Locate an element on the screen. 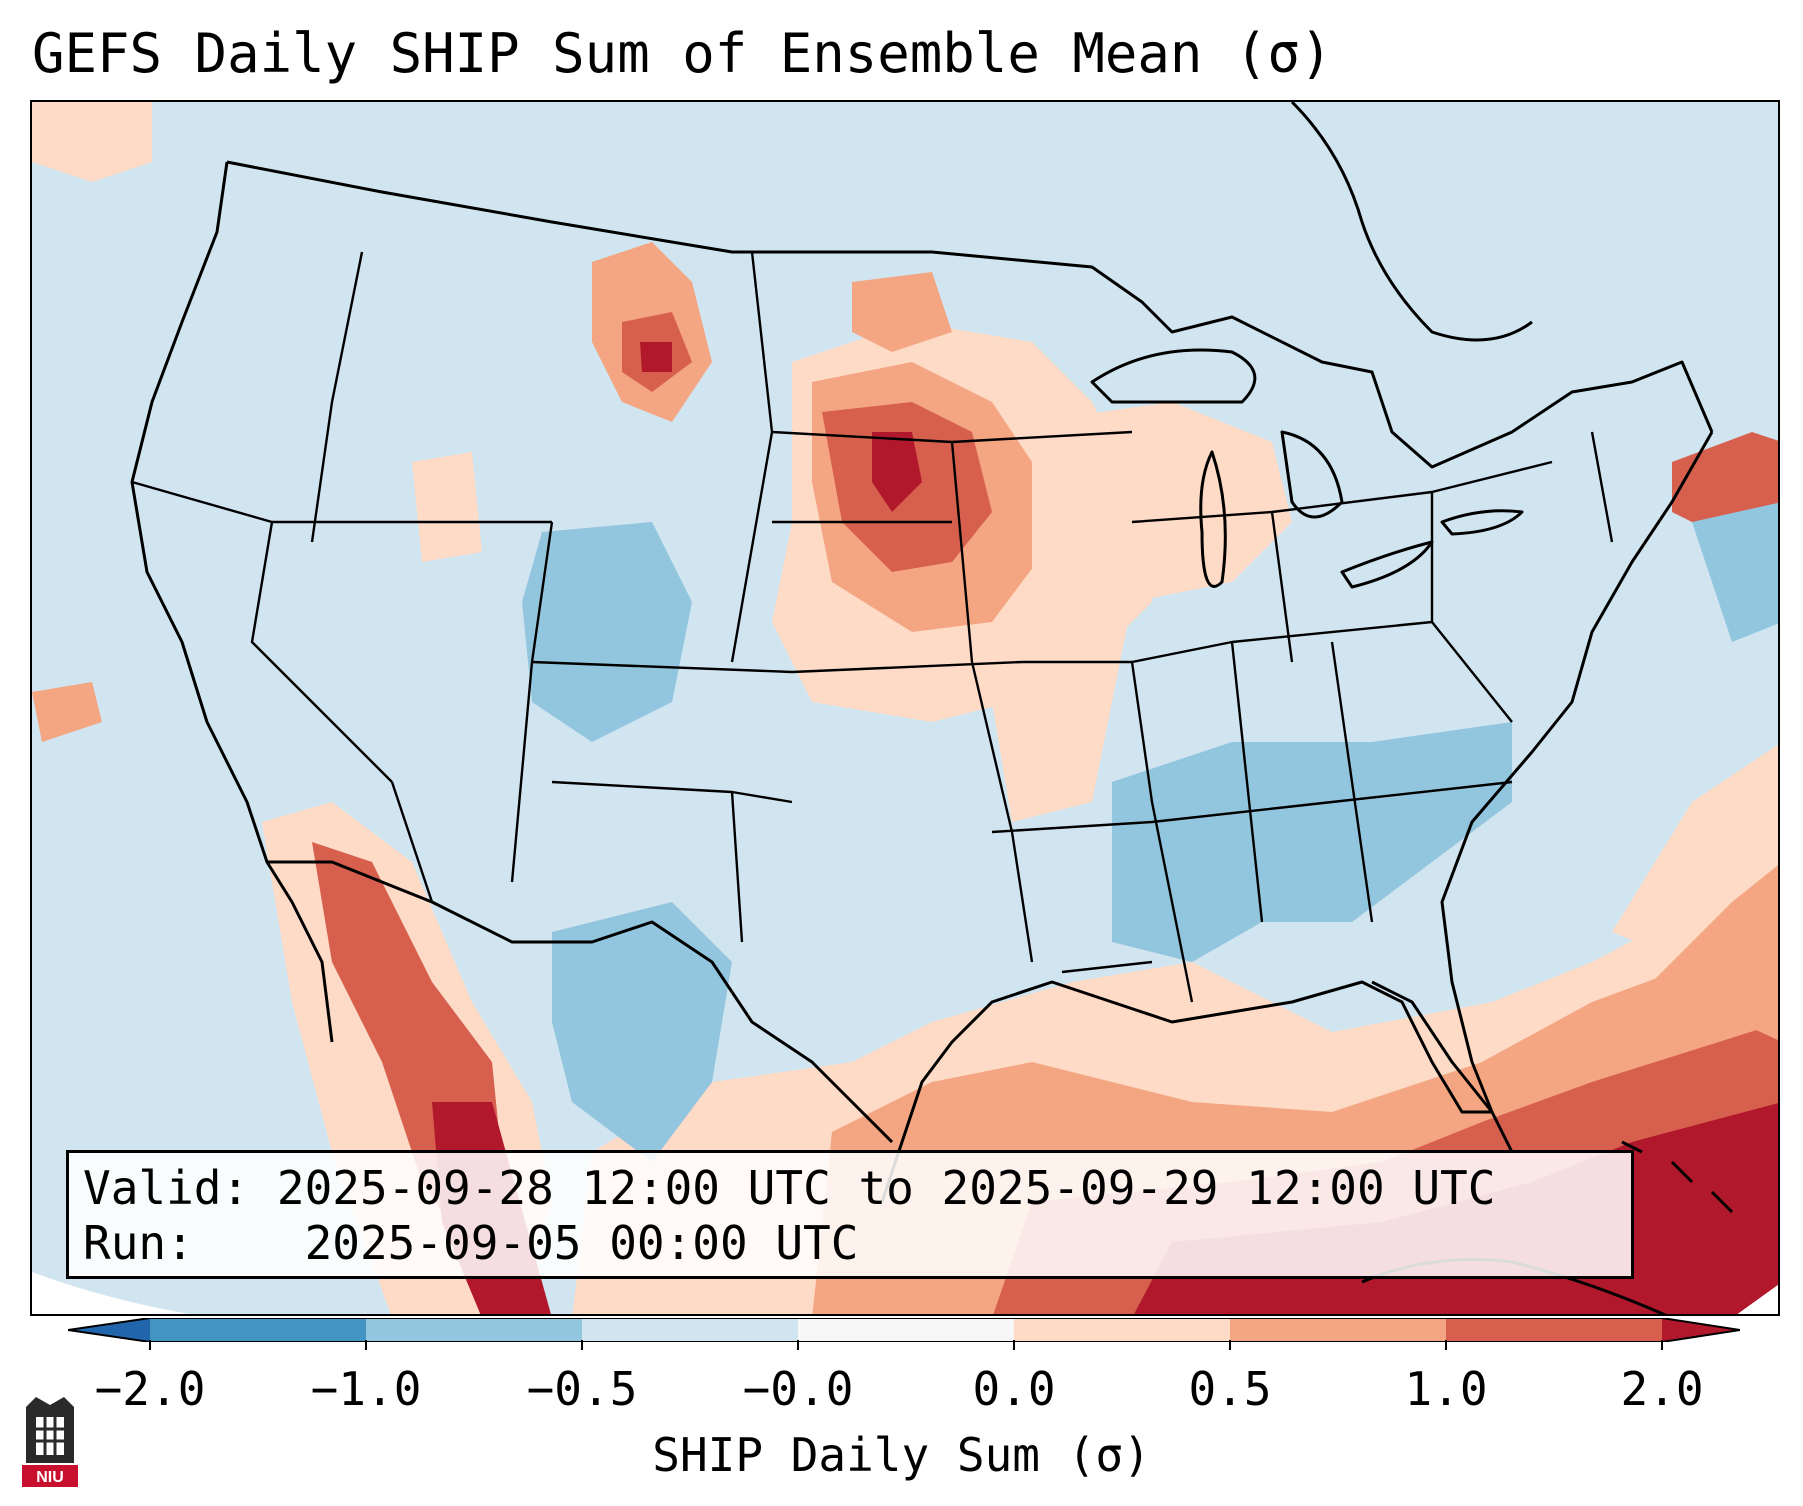  pacific-coast is located at coordinates (232, 602).